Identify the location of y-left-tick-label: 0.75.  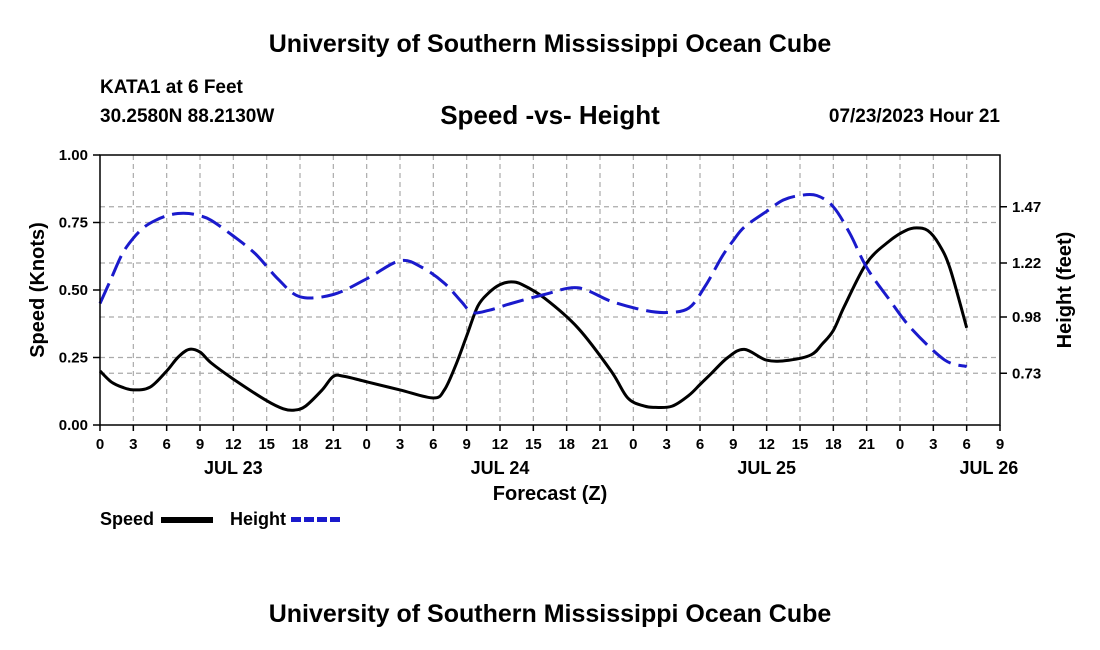
(73, 223).